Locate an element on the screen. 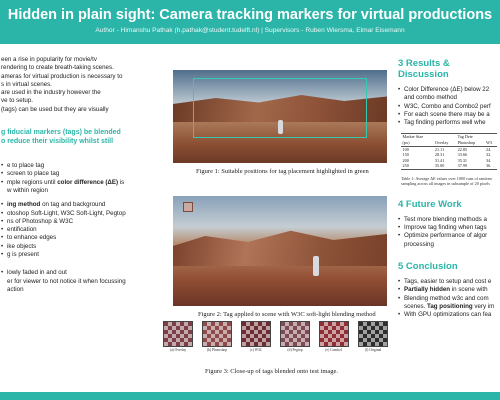  mars-scene-background is located at coordinates (280, 116).